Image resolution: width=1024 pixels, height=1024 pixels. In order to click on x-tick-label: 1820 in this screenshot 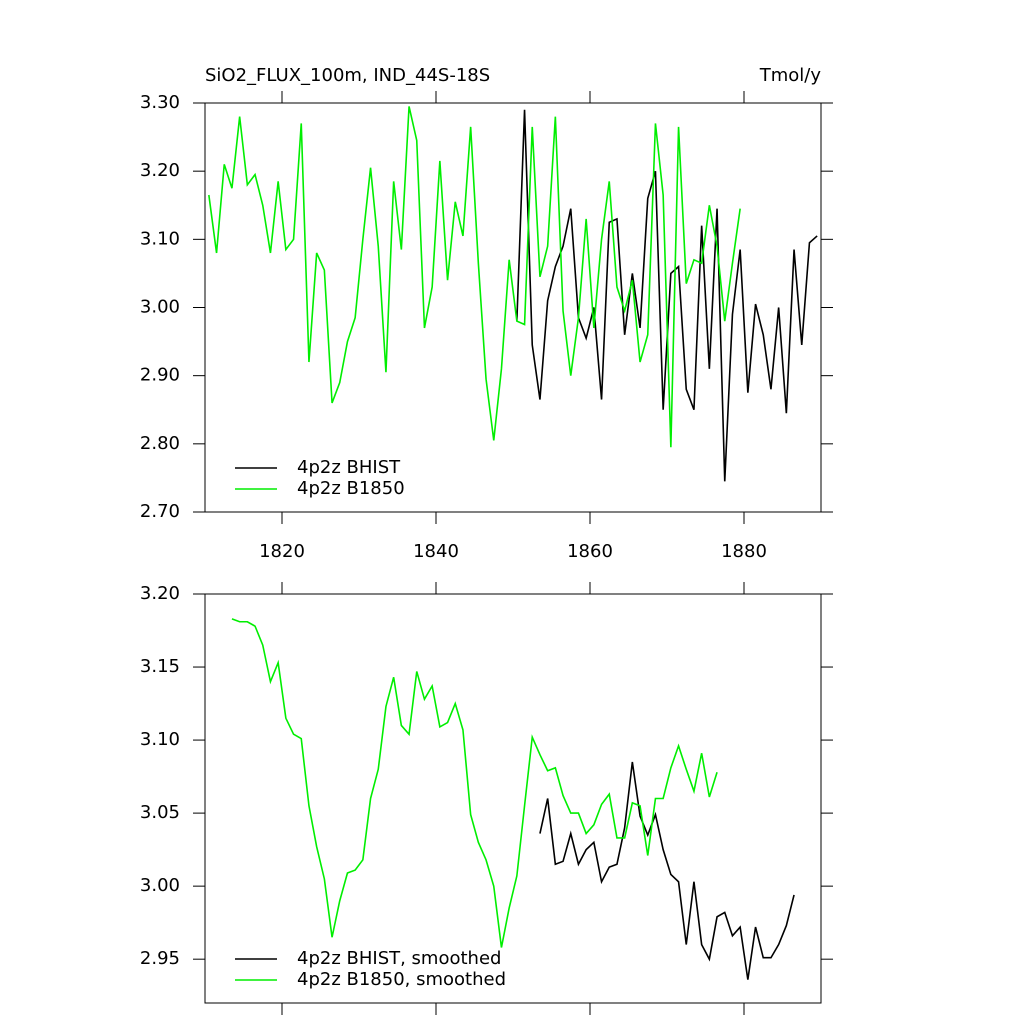, I will do `click(282, 551)`.